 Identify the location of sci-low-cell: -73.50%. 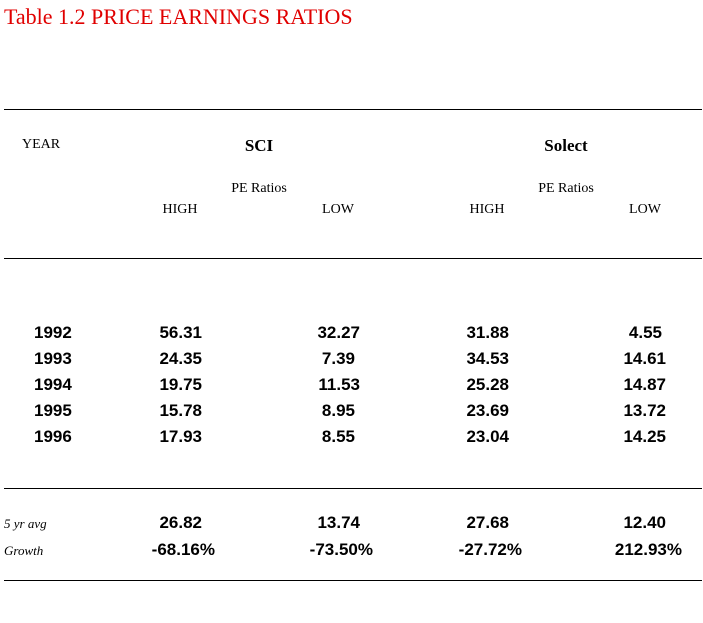
(341, 549).